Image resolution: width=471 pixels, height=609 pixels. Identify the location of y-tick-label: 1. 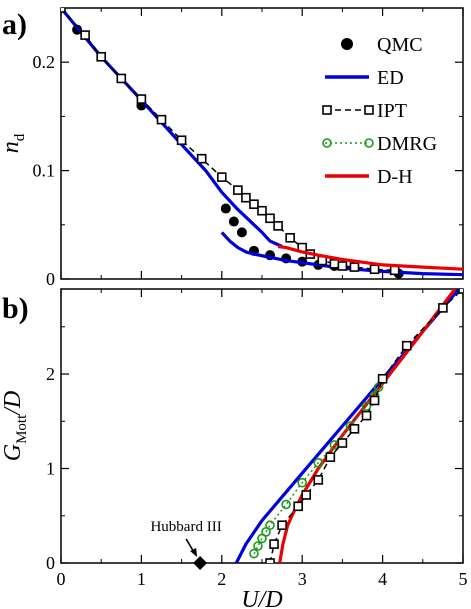
(50, 469).